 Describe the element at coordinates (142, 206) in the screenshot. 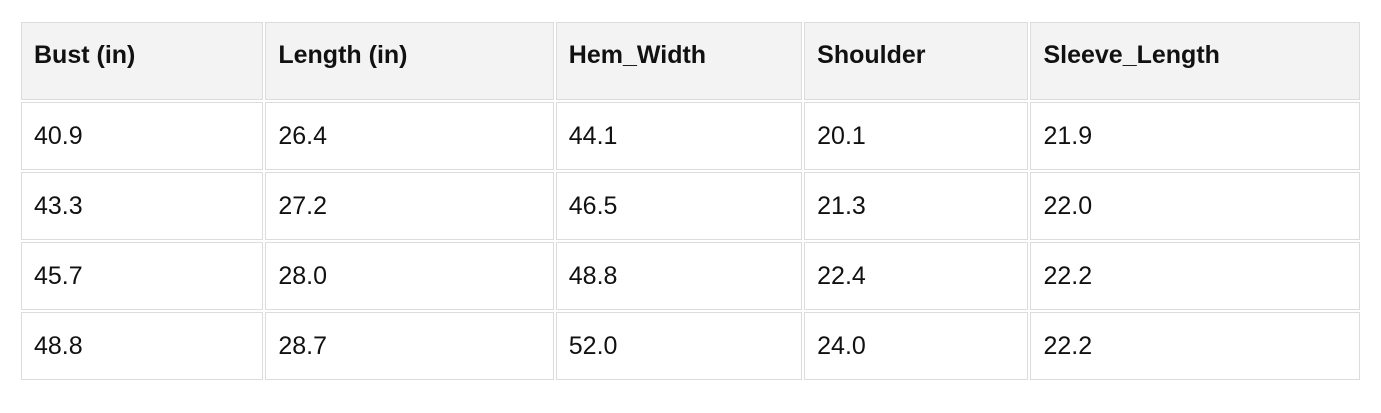

I see `cell-bust: 43.3` at that location.